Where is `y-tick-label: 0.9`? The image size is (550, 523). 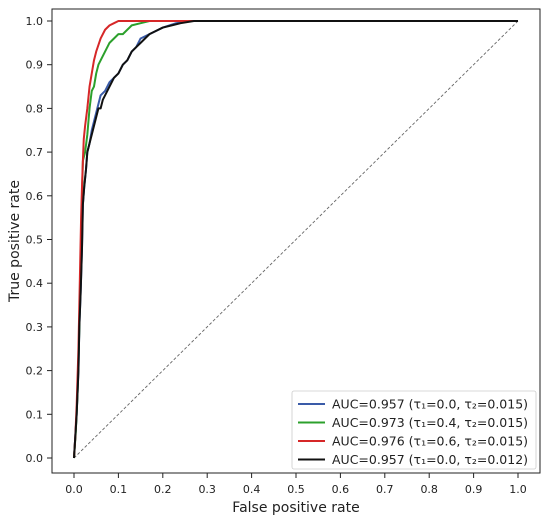
y-tick-label: 0.9 is located at coordinates (35, 65).